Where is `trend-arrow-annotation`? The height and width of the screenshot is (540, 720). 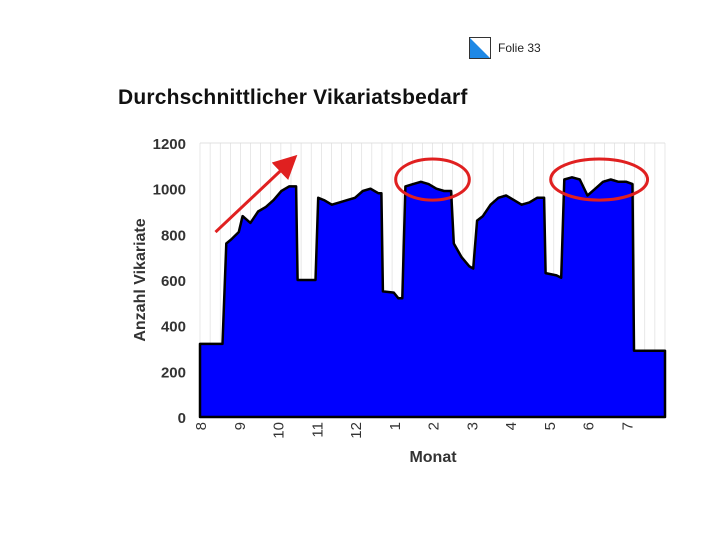
trend-arrow-annotation is located at coordinates (256, 194).